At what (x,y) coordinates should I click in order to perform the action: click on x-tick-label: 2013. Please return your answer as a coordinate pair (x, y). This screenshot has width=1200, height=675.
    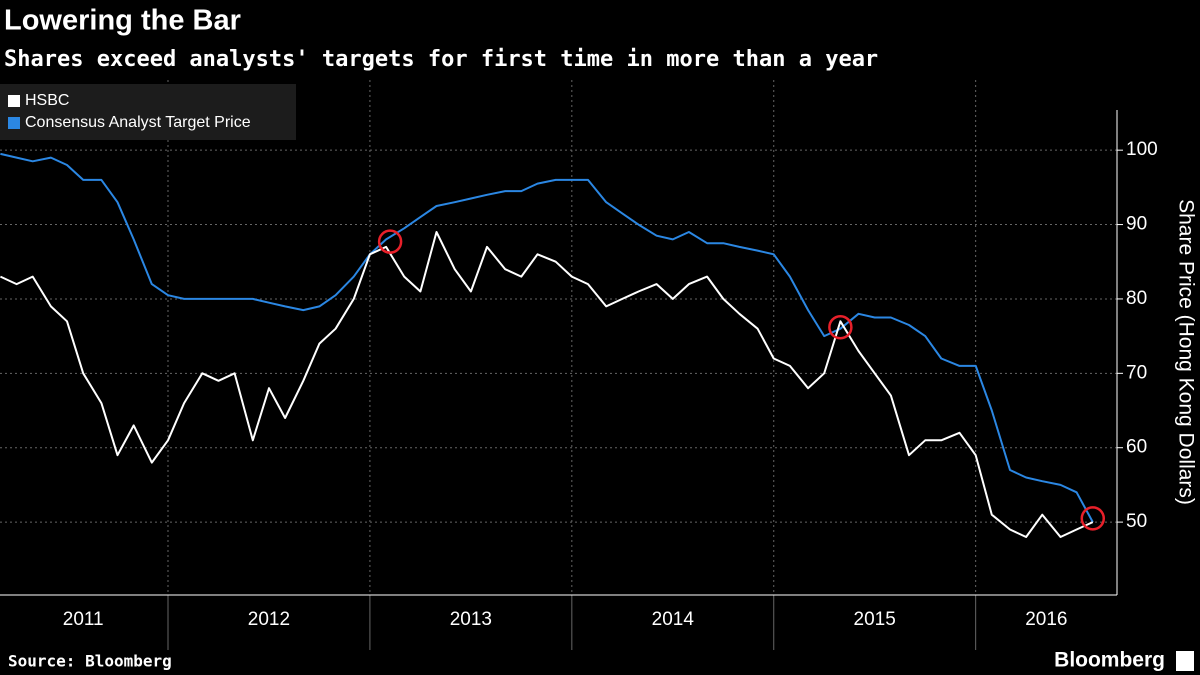
    Looking at the image, I should click on (471, 619).